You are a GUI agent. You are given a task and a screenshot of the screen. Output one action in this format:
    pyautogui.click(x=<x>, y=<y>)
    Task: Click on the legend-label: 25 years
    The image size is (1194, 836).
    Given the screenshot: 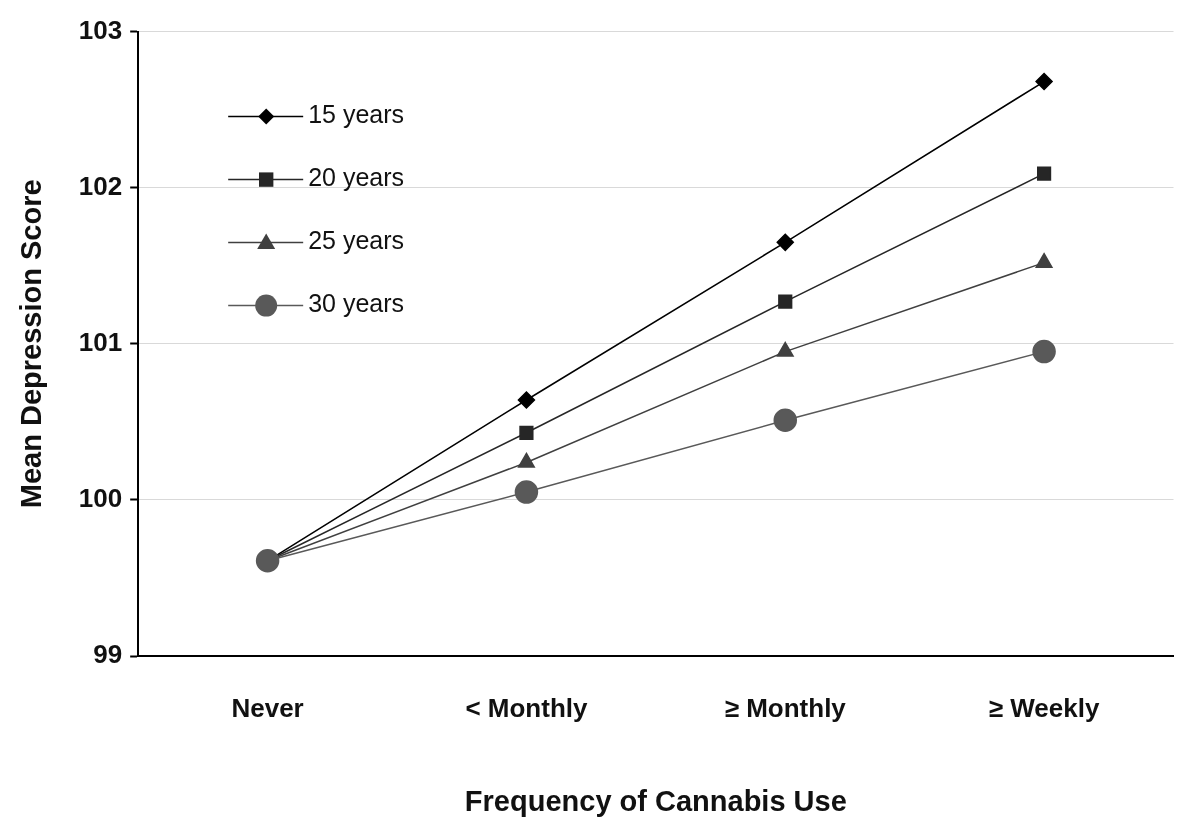 What is the action you would take?
    pyautogui.click(x=356, y=240)
    